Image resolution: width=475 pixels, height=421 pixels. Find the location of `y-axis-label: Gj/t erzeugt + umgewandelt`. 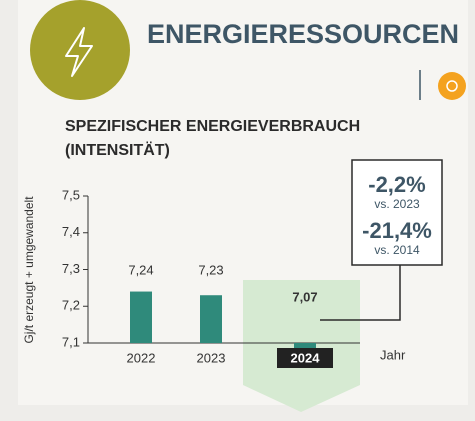

y-axis-label: Gj/t erzeugt + umgewandelt is located at coordinates (29, 270).